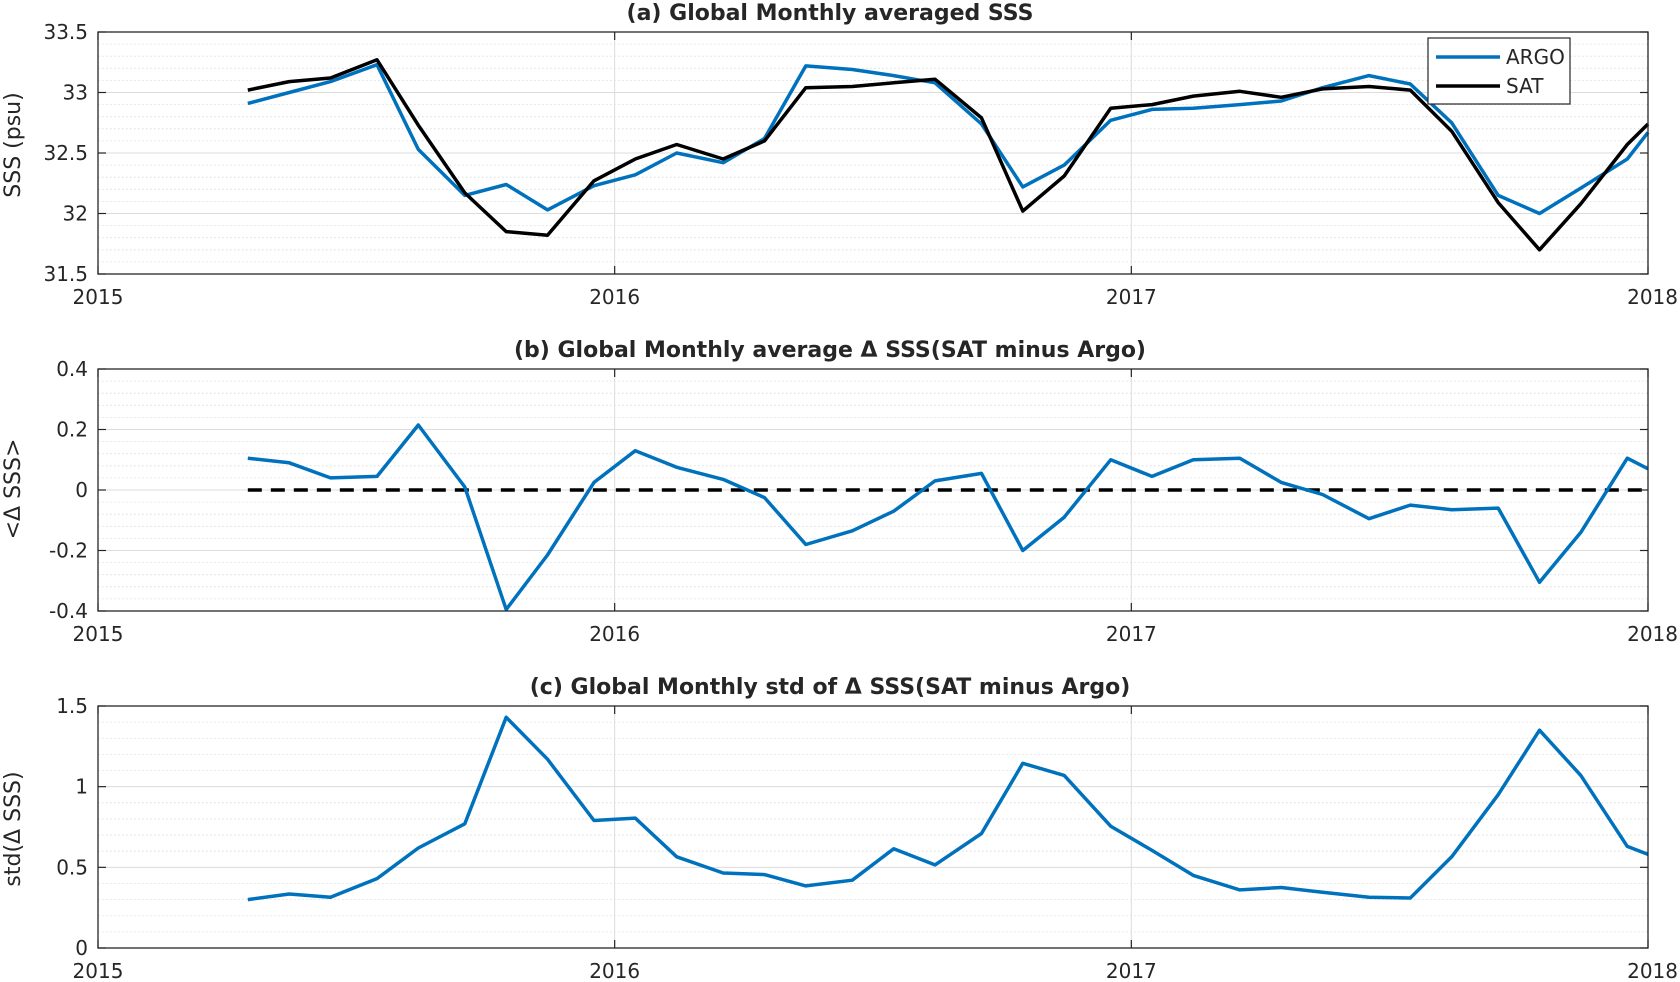 Image resolution: width=1680 pixels, height=982 pixels. I want to click on y-tick-label: -0.2, so click(68, 551).